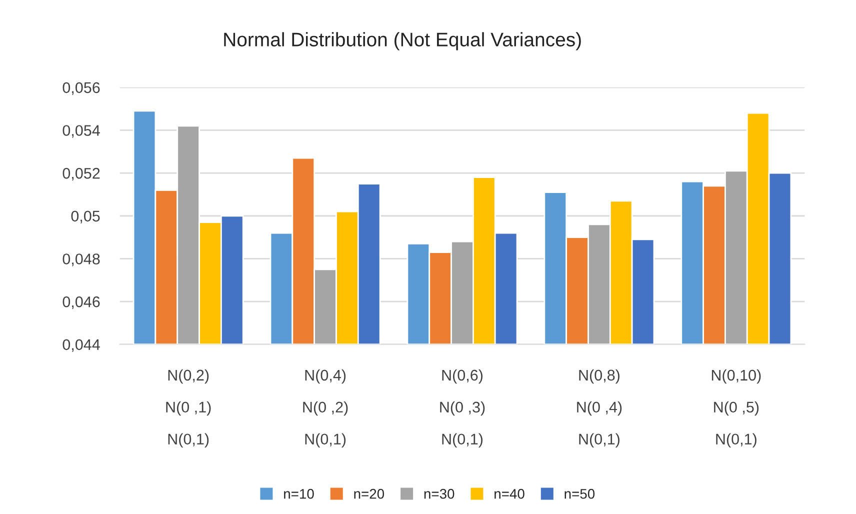 This screenshot has height=514, width=856. What do you see at coordinates (188, 408) in the screenshot?
I see `x-tick-label: N(0,2) N(0 ,1) N(0,1)` at bounding box center [188, 408].